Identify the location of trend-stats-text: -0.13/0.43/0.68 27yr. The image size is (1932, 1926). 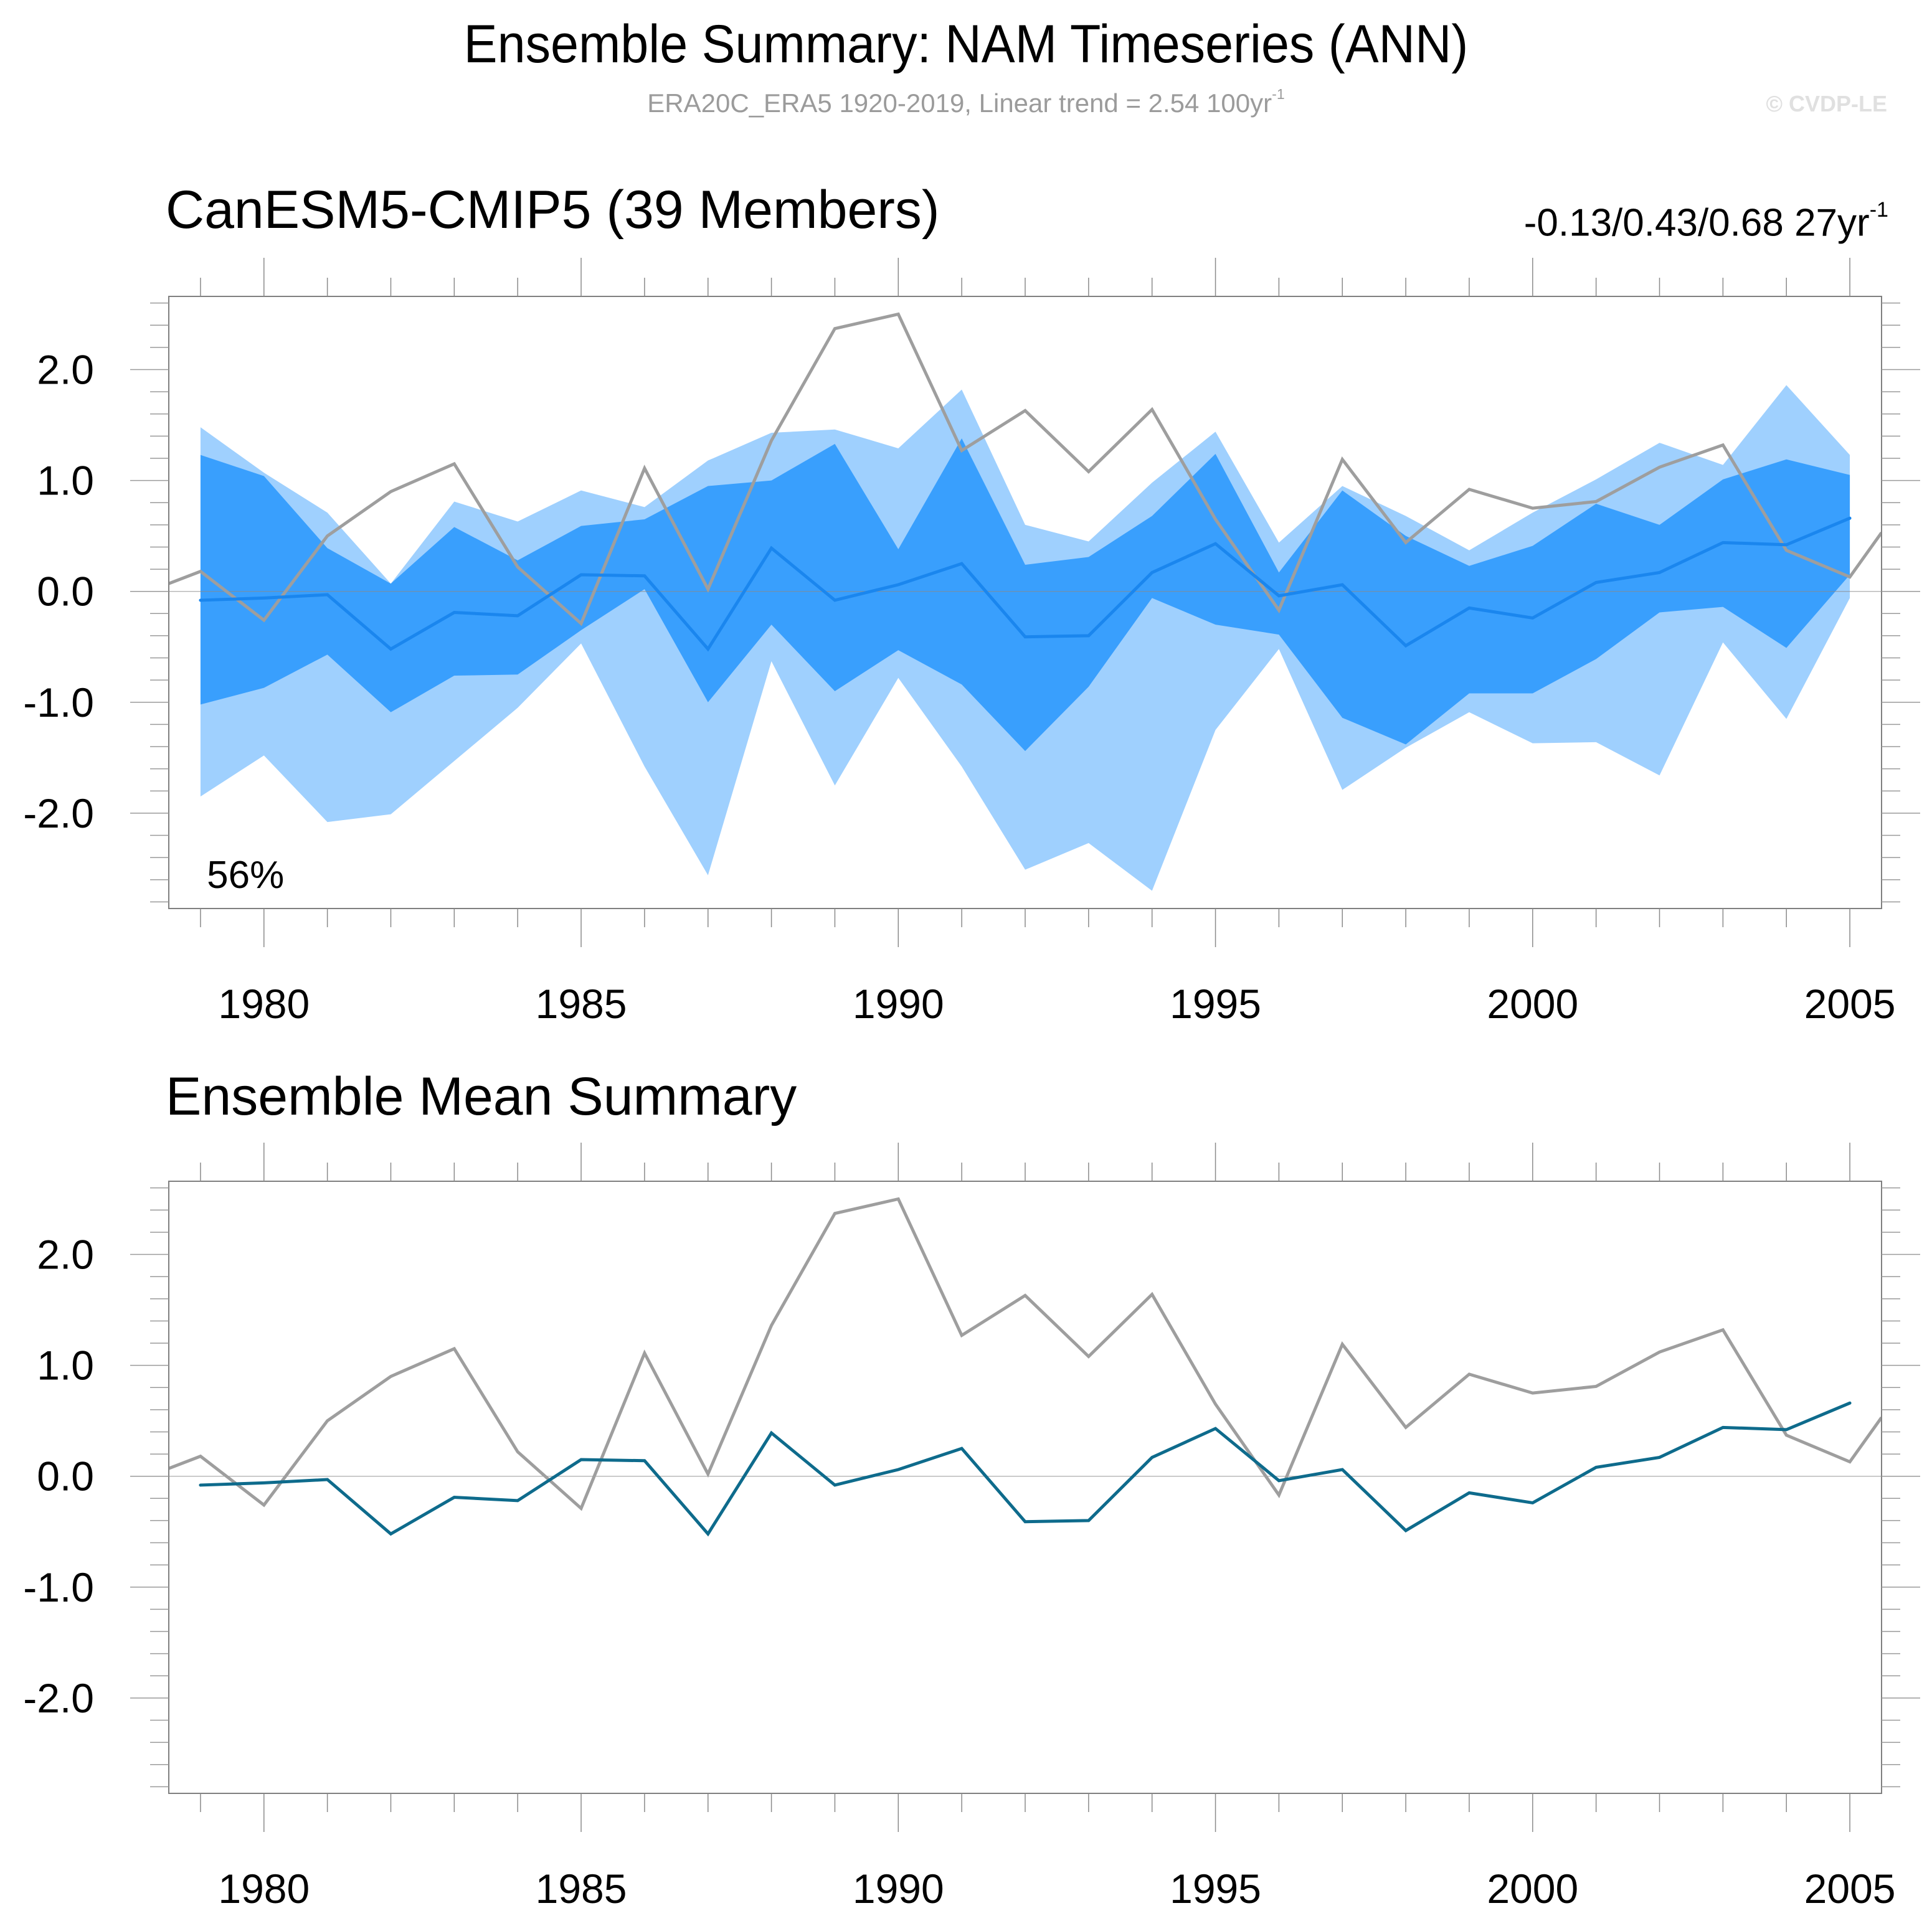
(1697, 223).